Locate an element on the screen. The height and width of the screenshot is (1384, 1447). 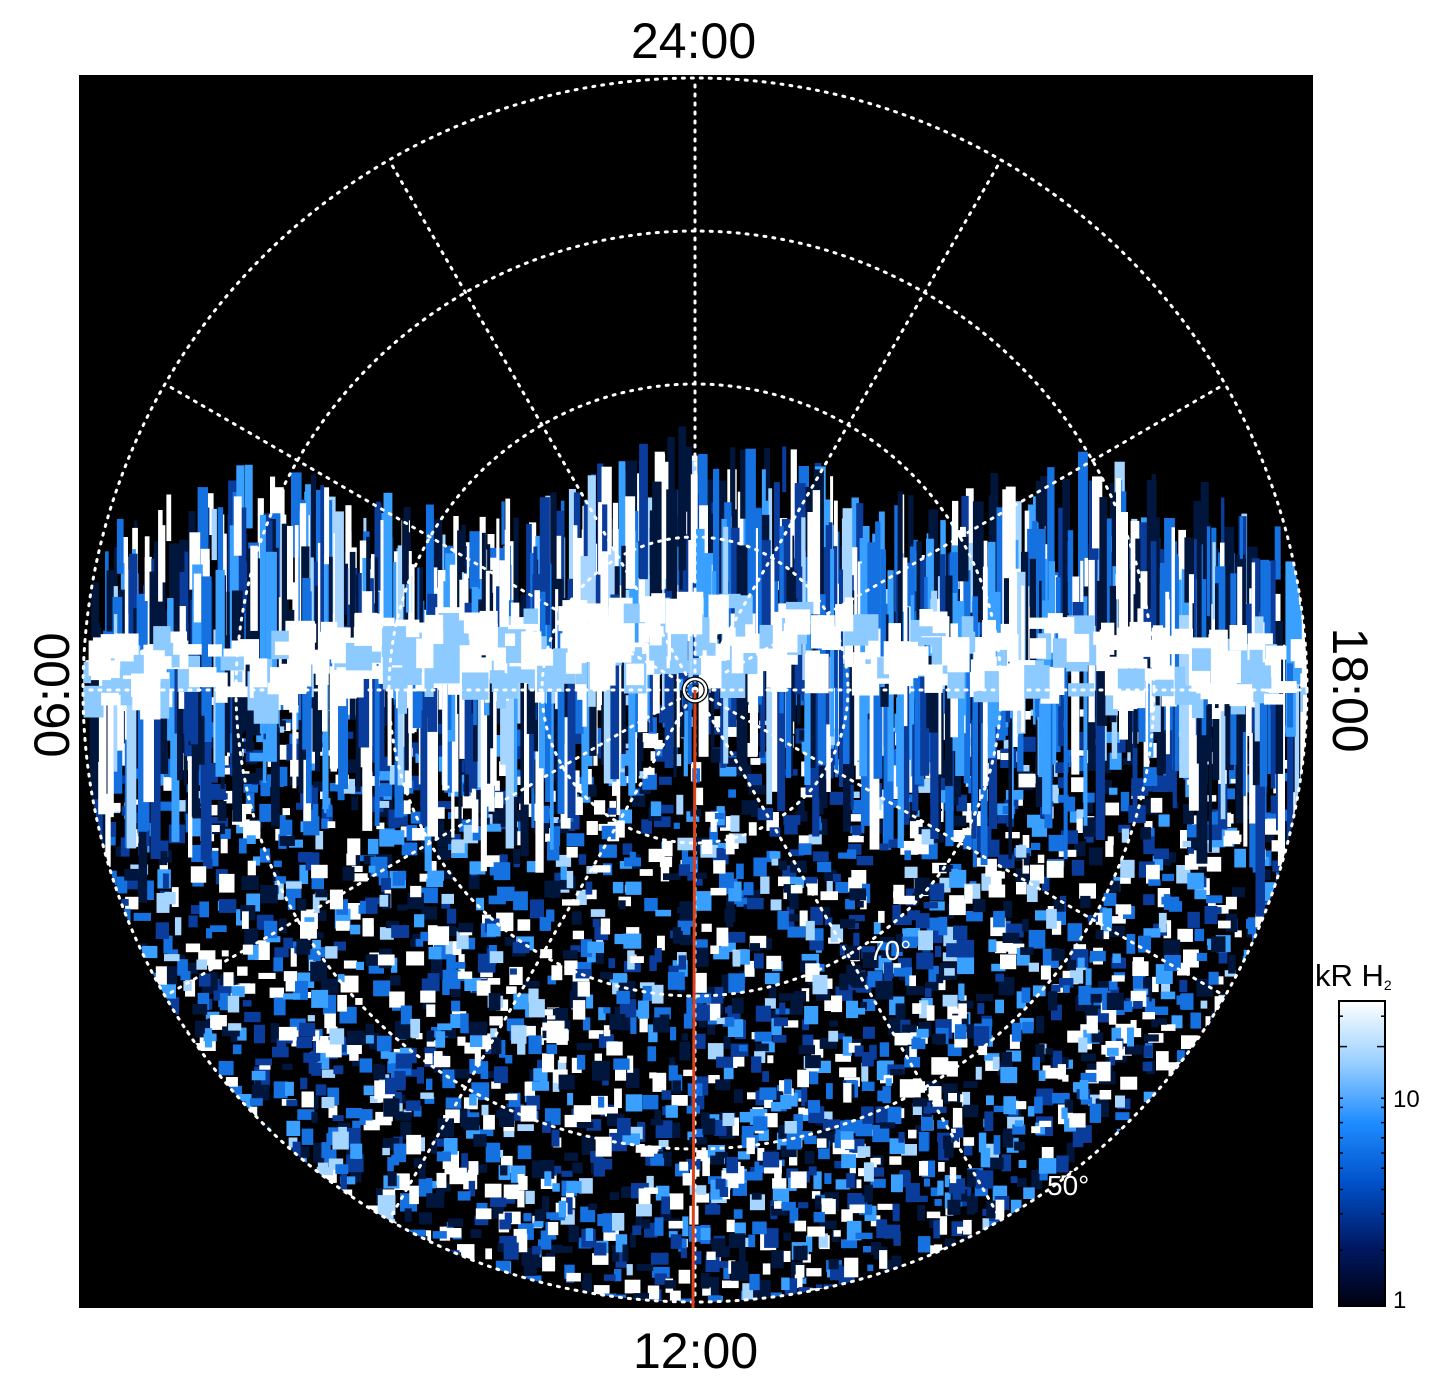
latitude-label-70: 70° is located at coordinates (890, 950).